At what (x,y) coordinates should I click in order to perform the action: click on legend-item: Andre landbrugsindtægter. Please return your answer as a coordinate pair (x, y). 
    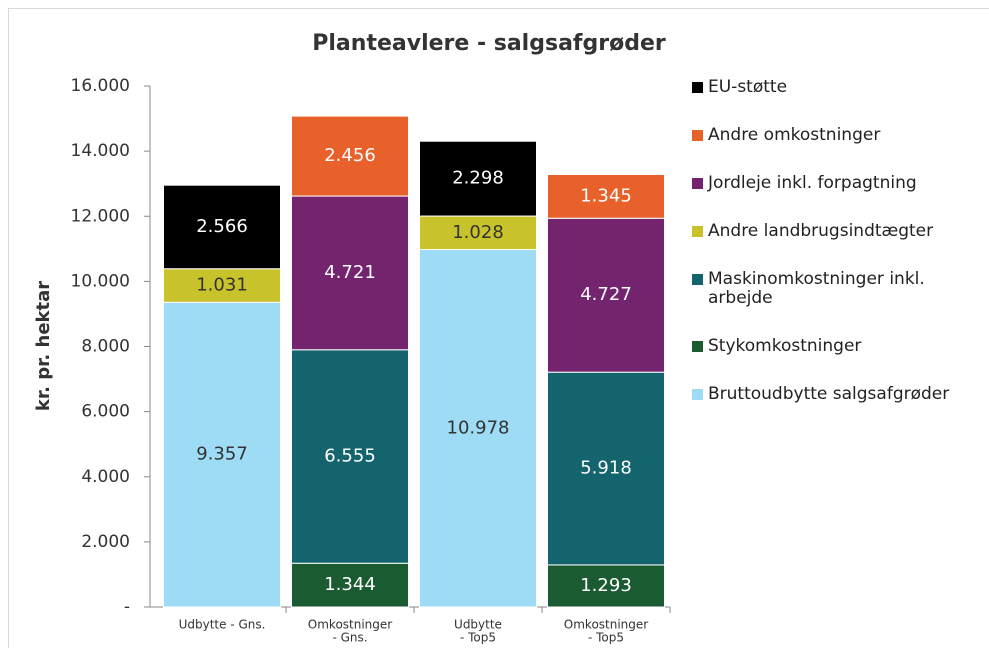
    Looking at the image, I should click on (827, 231).